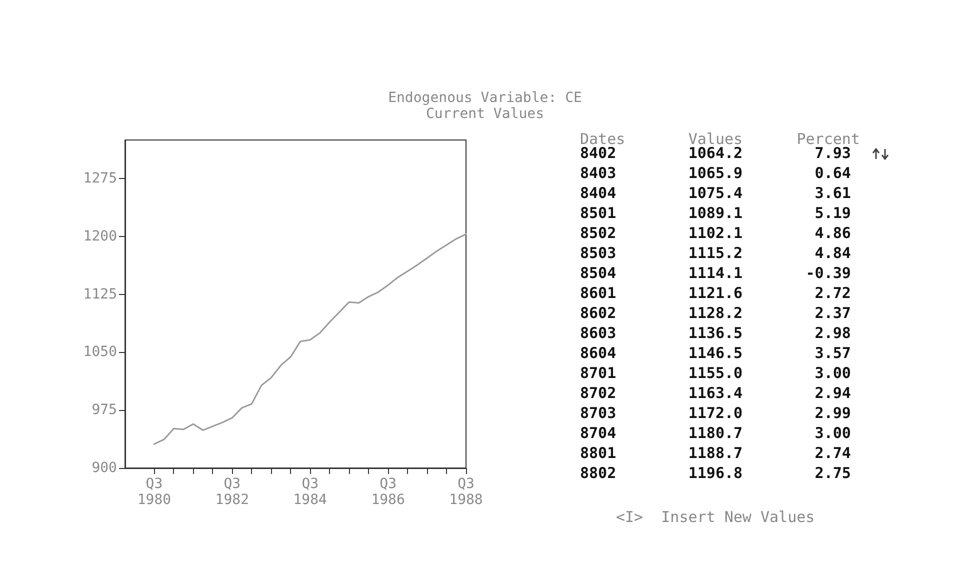  I want to click on x-tick-label: Q3 1984, so click(310, 492).